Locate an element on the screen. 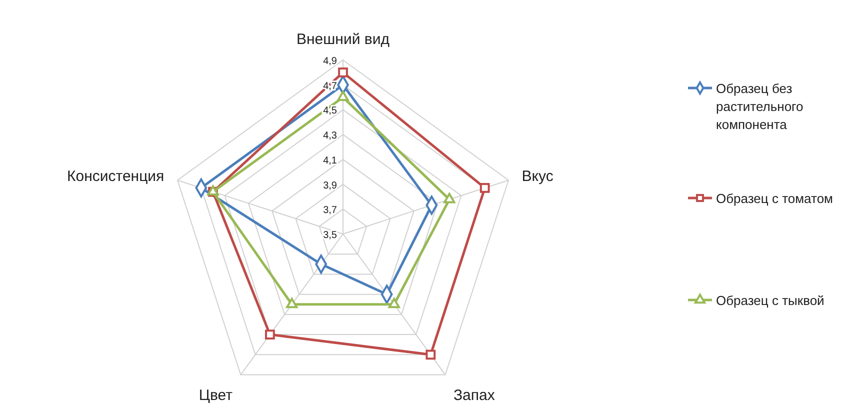  legend-label: Образец с томатом is located at coordinates (775, 198).